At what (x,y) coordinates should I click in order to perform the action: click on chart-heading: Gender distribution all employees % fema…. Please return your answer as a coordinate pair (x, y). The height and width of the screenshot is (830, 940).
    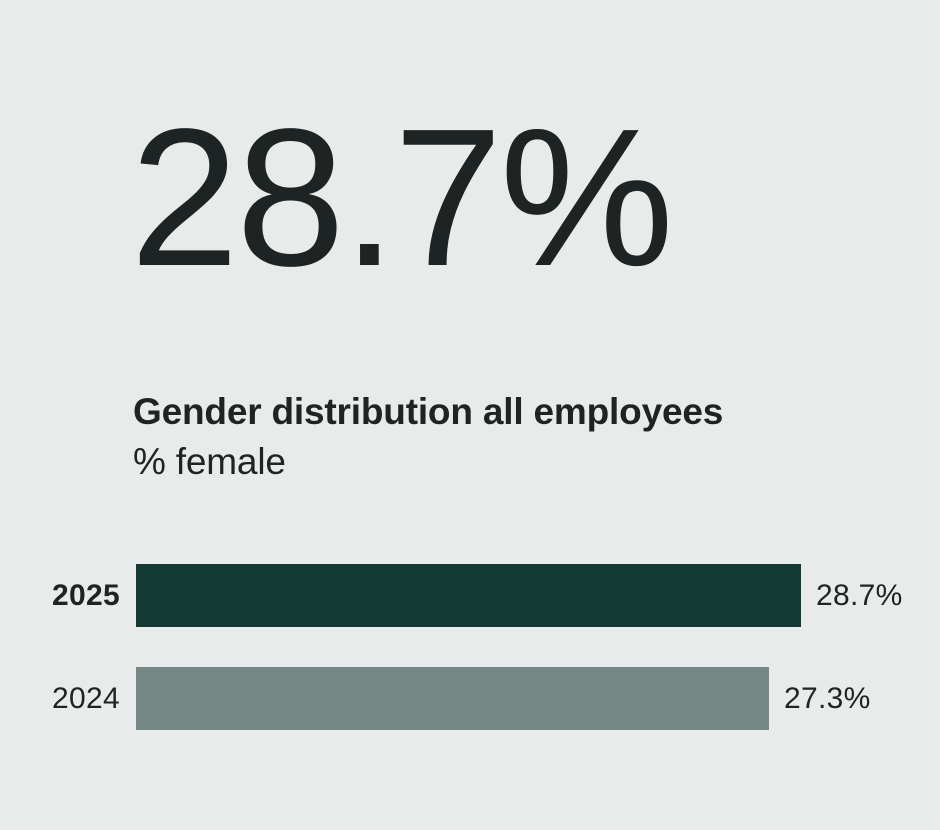
    Looking at the image, I should click on (428, 437).